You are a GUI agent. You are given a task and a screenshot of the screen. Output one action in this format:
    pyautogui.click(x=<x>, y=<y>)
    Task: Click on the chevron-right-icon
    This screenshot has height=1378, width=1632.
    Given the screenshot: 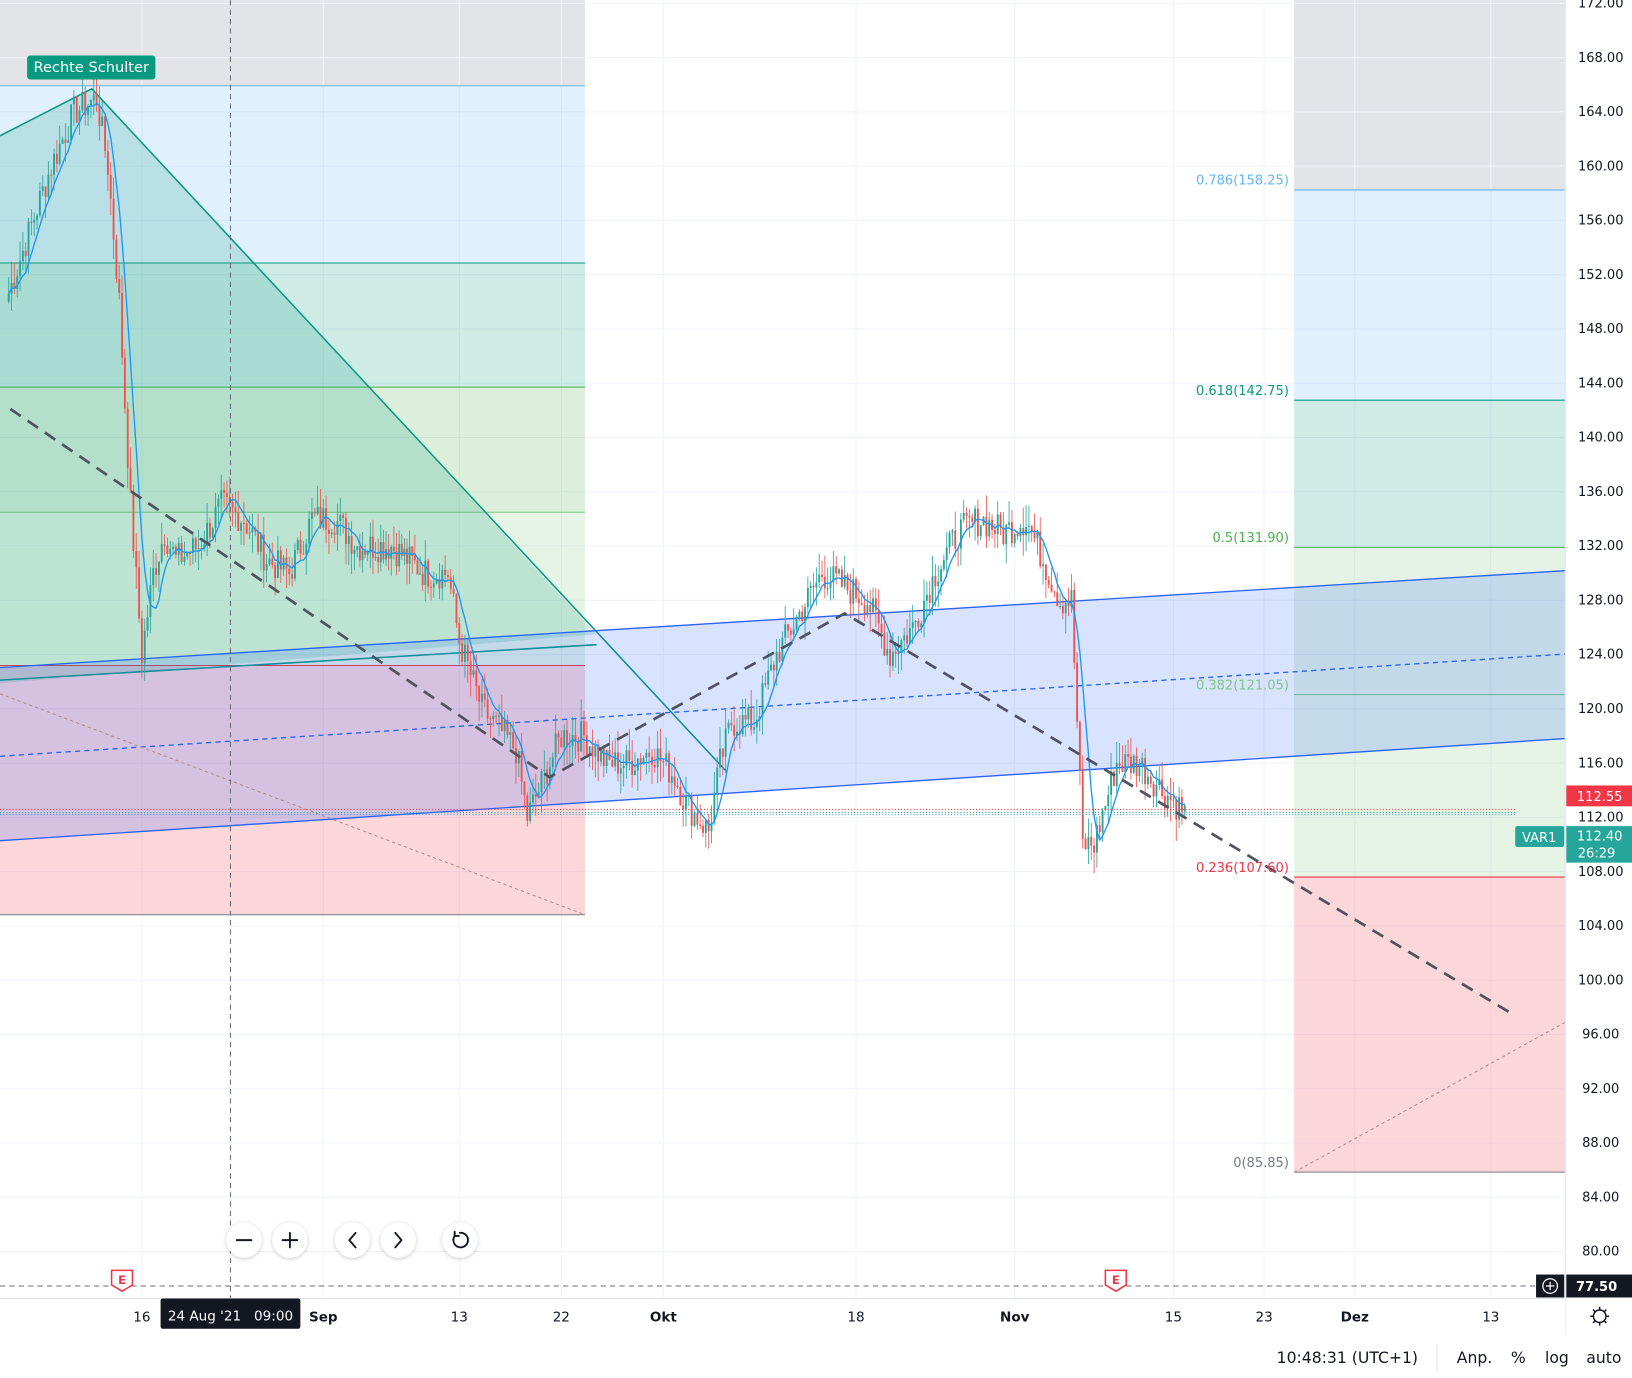 What is the action you would take?
    pyautogui.click(x=398, y=1240)
    